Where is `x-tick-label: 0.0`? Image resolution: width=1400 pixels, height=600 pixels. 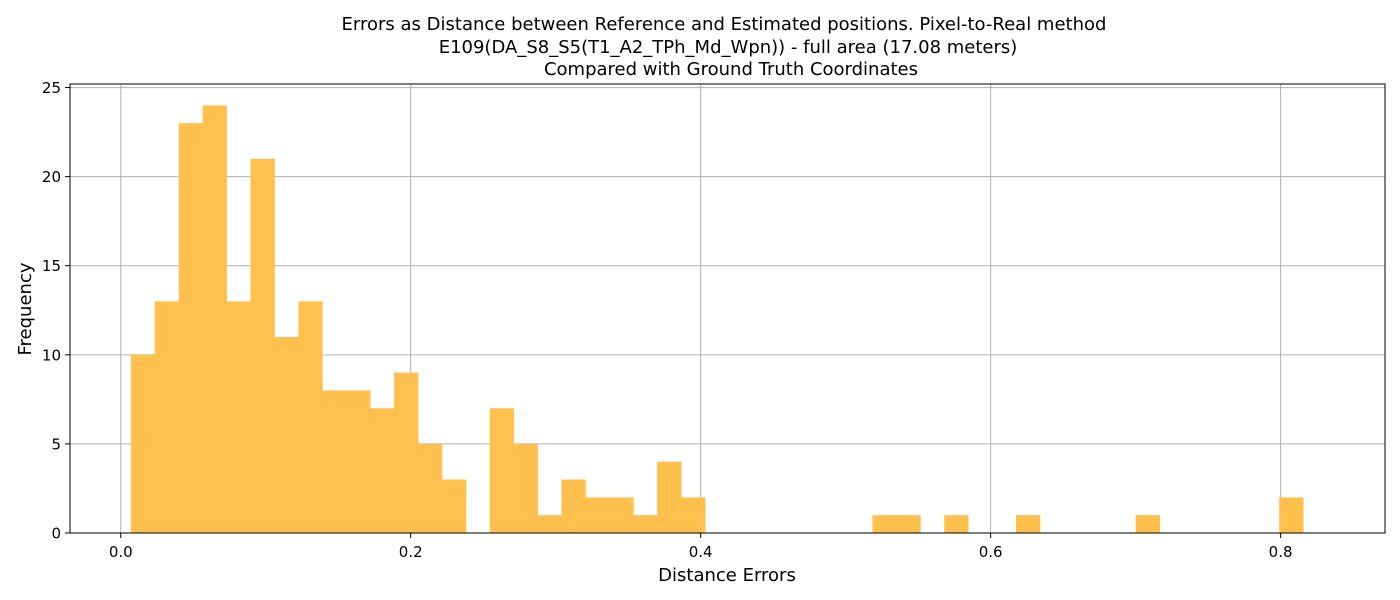
x-tick-label: 0.0 is located at coordinates (121, 552).